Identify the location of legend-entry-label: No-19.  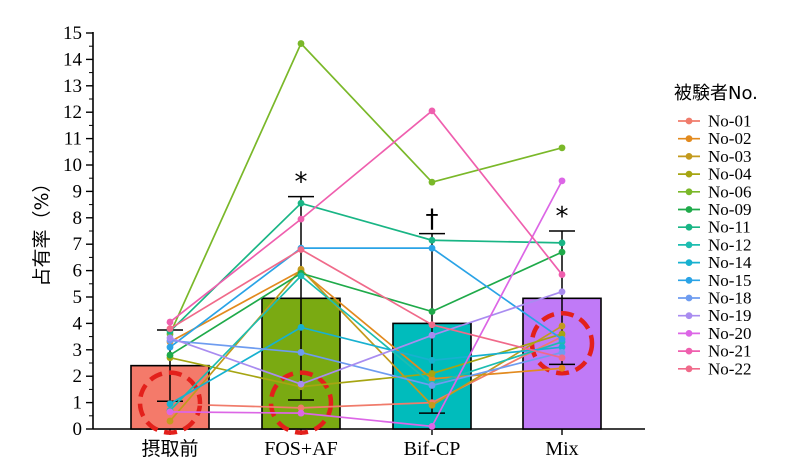
(729, 315).